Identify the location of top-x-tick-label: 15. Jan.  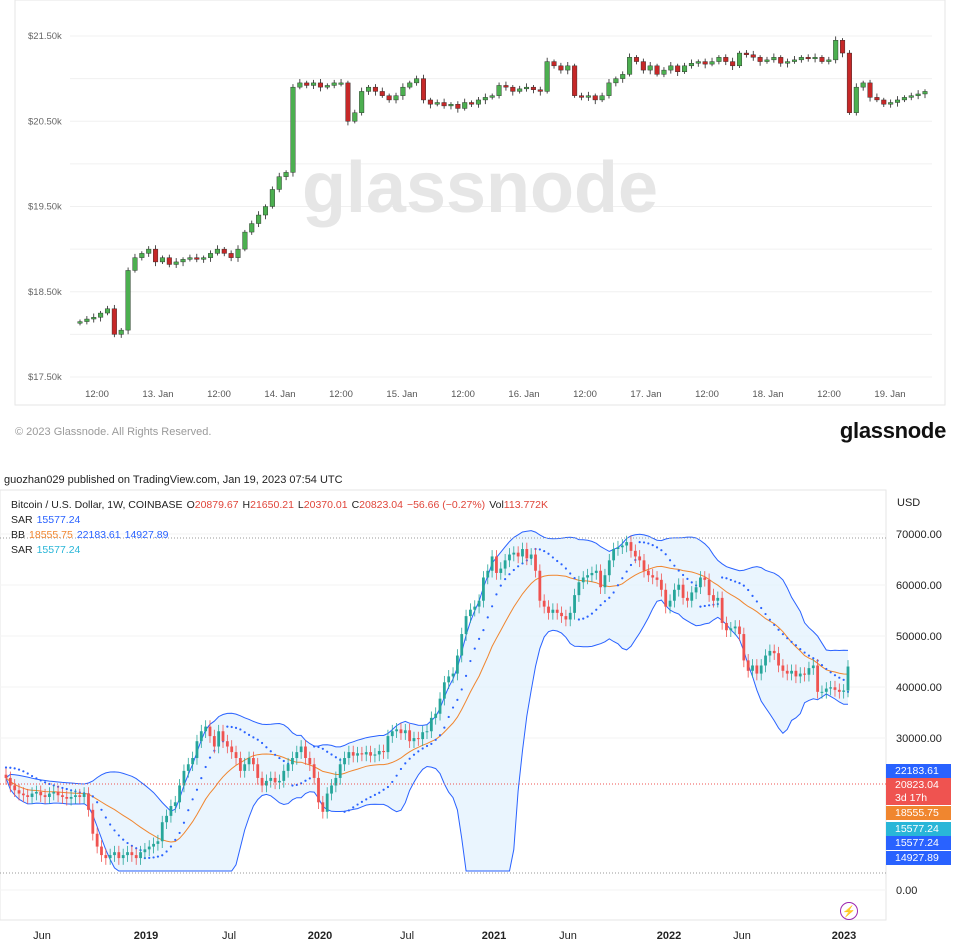
(401, 394).